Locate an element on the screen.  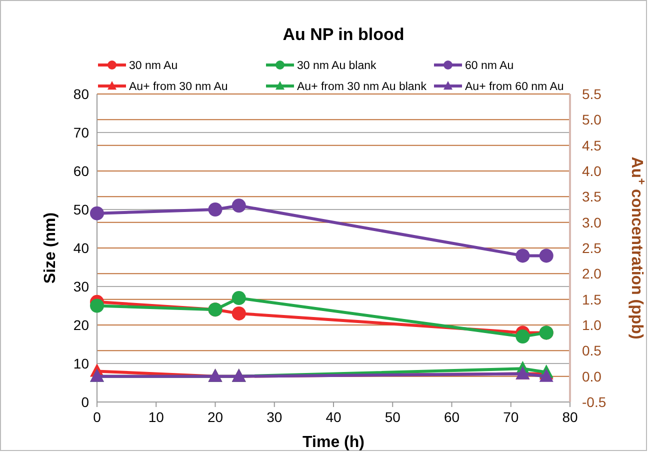
y-tick-label: 30 is located at coordinates (81, 286).